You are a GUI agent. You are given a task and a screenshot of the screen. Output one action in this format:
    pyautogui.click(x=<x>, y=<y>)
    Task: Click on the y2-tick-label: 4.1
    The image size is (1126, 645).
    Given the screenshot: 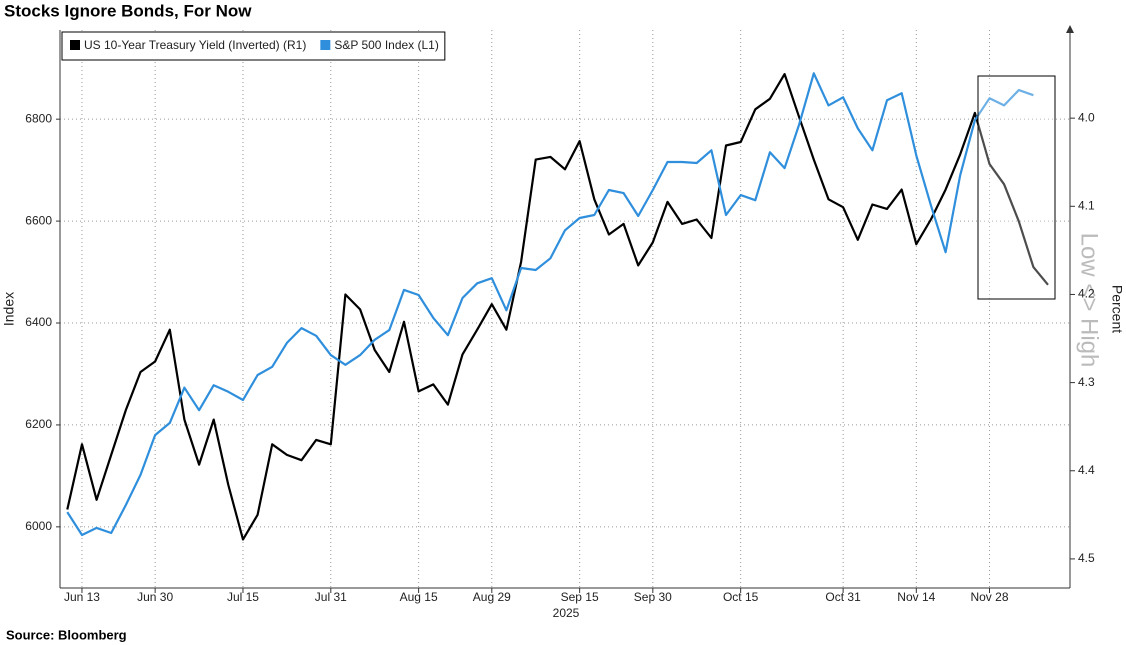 What is the action you would take?
    pyautogui.click(x=1086, y=205)
    